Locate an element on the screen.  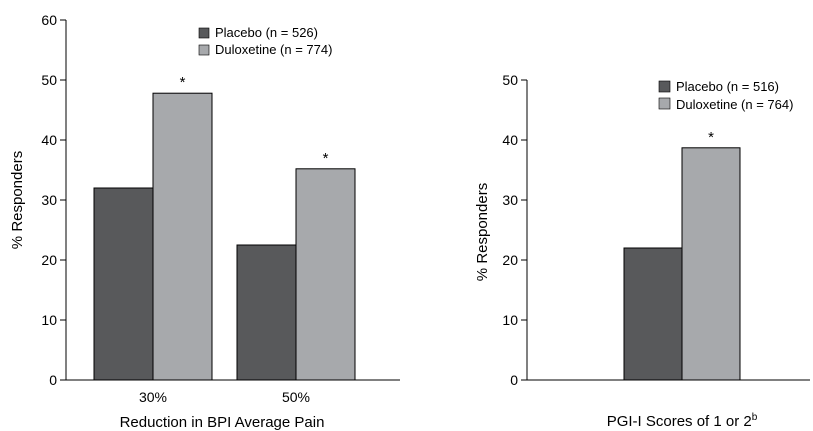
left-y-tick-label: 60 is located at coordinates (49, 20).